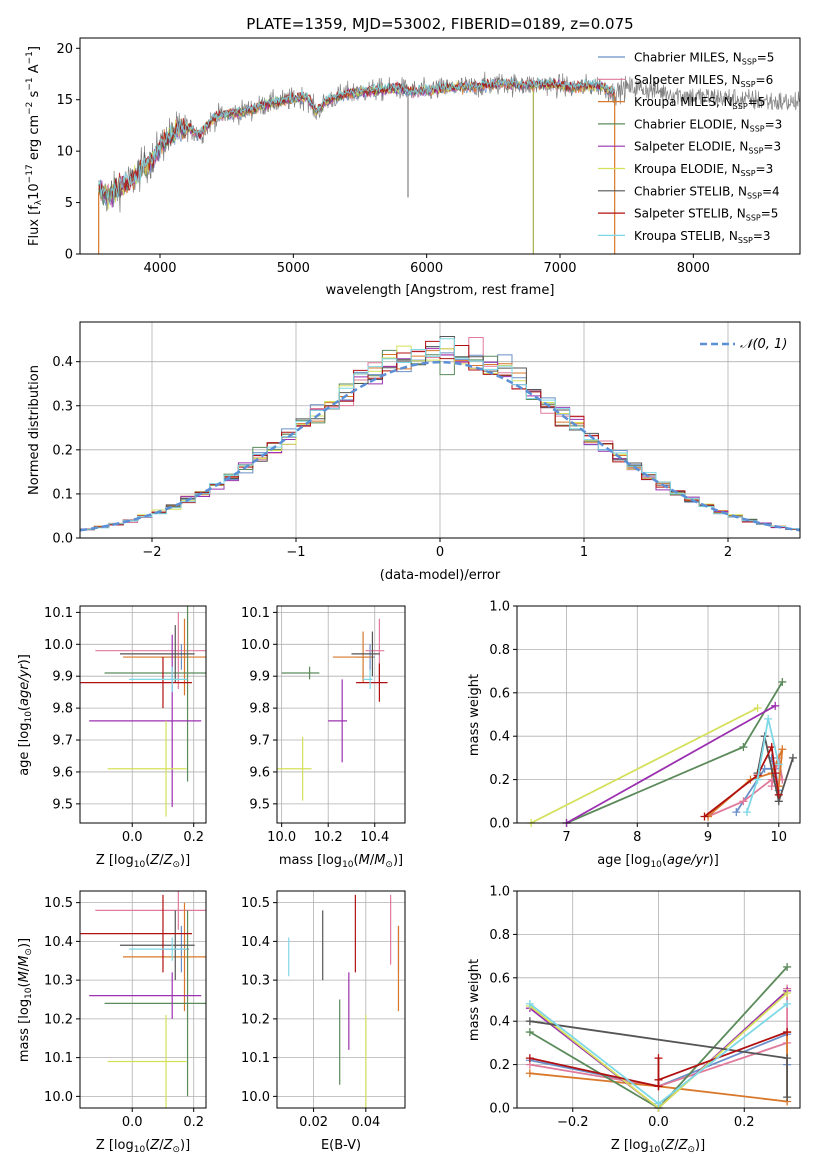  Describe the element at coordinates (62, 406) in the screenshot. I see `y-tick-label: 0.3` at that location.